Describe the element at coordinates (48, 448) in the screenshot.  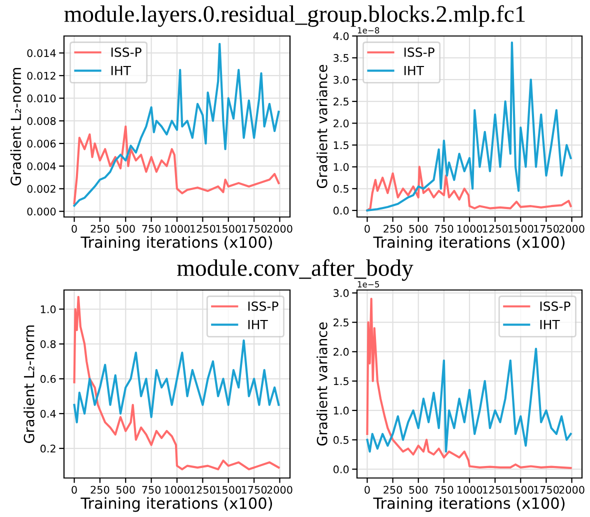
I see `y-tick-label: 0.2` at that location.